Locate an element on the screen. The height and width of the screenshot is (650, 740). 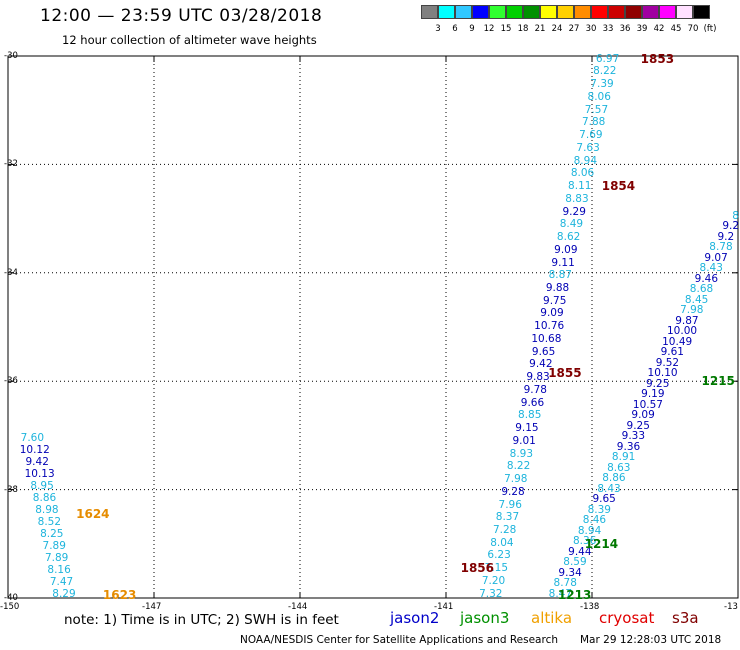
wave-height-value: 7.57 is located at coordinates (596, 109).